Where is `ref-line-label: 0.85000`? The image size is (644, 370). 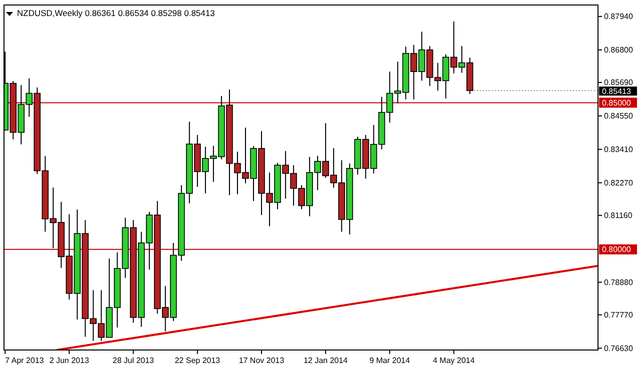 ref-line-label: 0.85000 is located at coordinates (617, 103).